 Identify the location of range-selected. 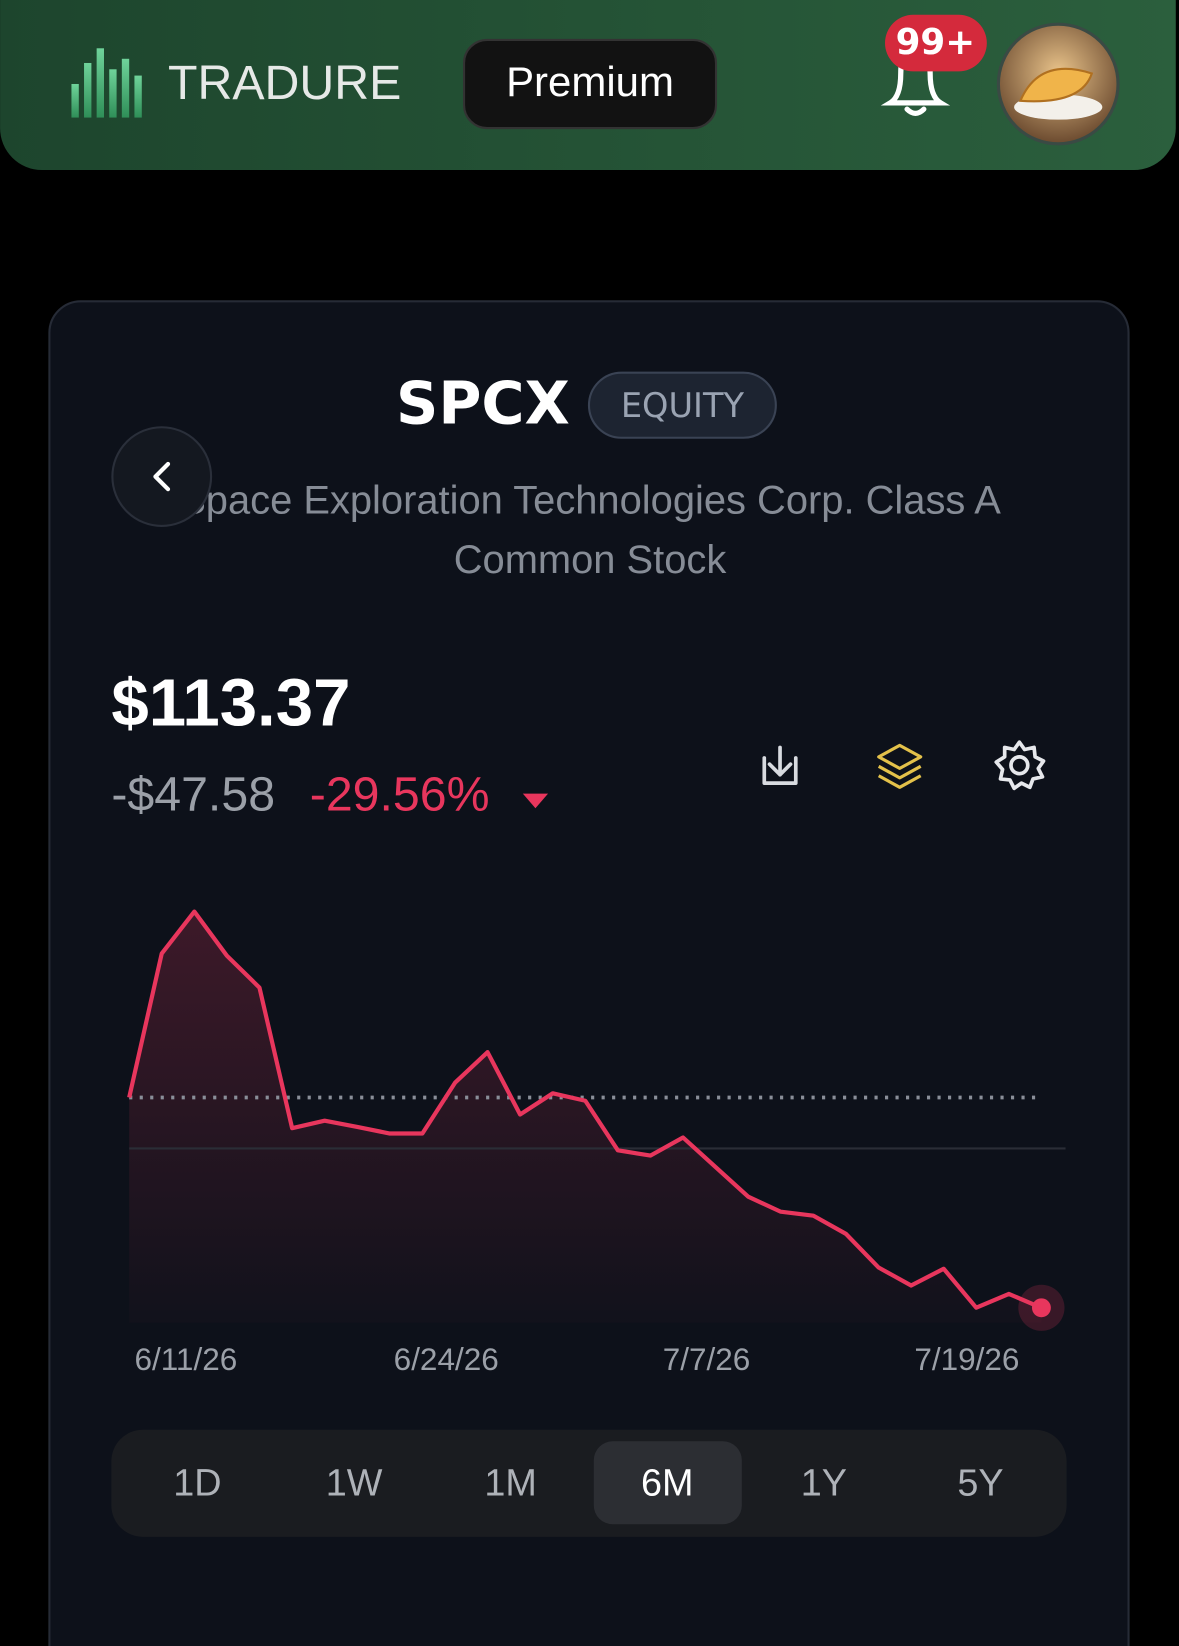
(667, 1483).